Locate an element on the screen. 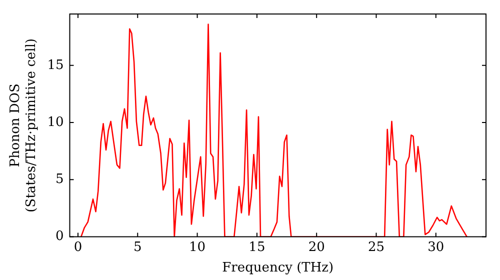  y-axis-title: Phonon DOS (States/THz·primitive cell) is located at coordinates (23, 125).